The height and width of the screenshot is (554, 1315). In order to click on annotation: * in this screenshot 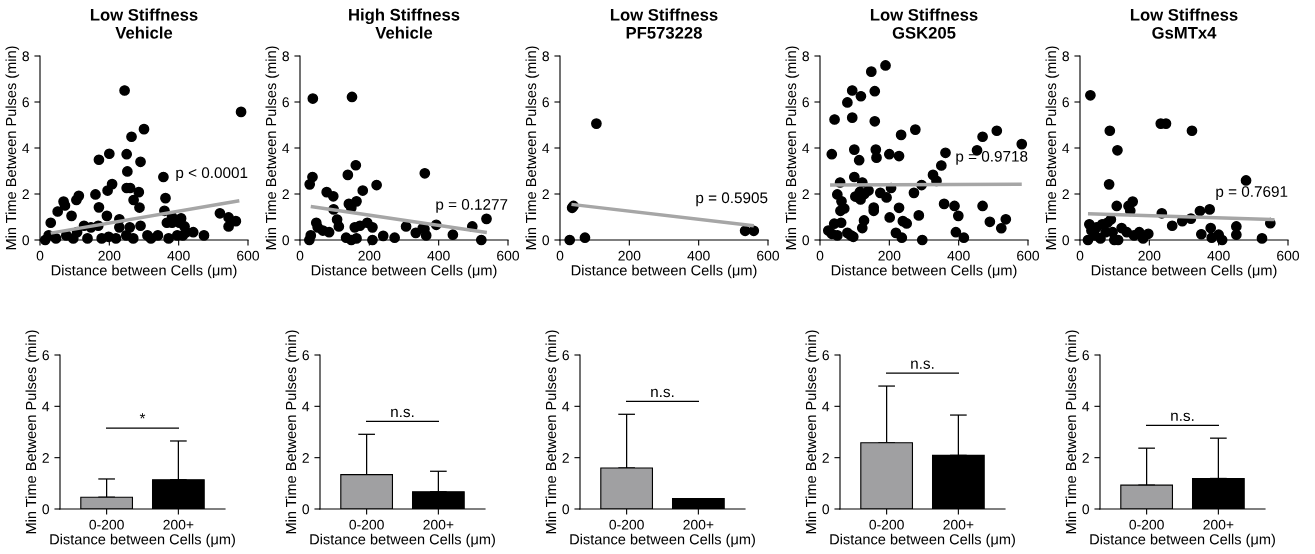, I will do `click(142, 416)`.